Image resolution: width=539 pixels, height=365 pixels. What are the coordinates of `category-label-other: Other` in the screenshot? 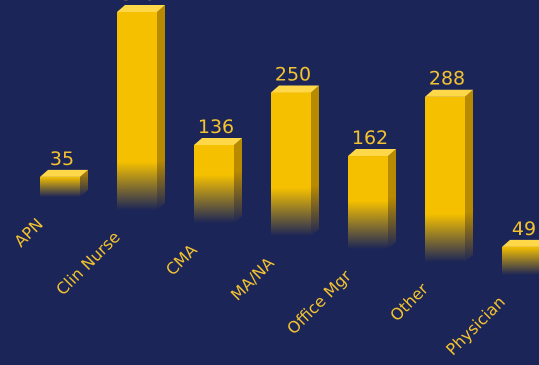 It's located at (409, 302).